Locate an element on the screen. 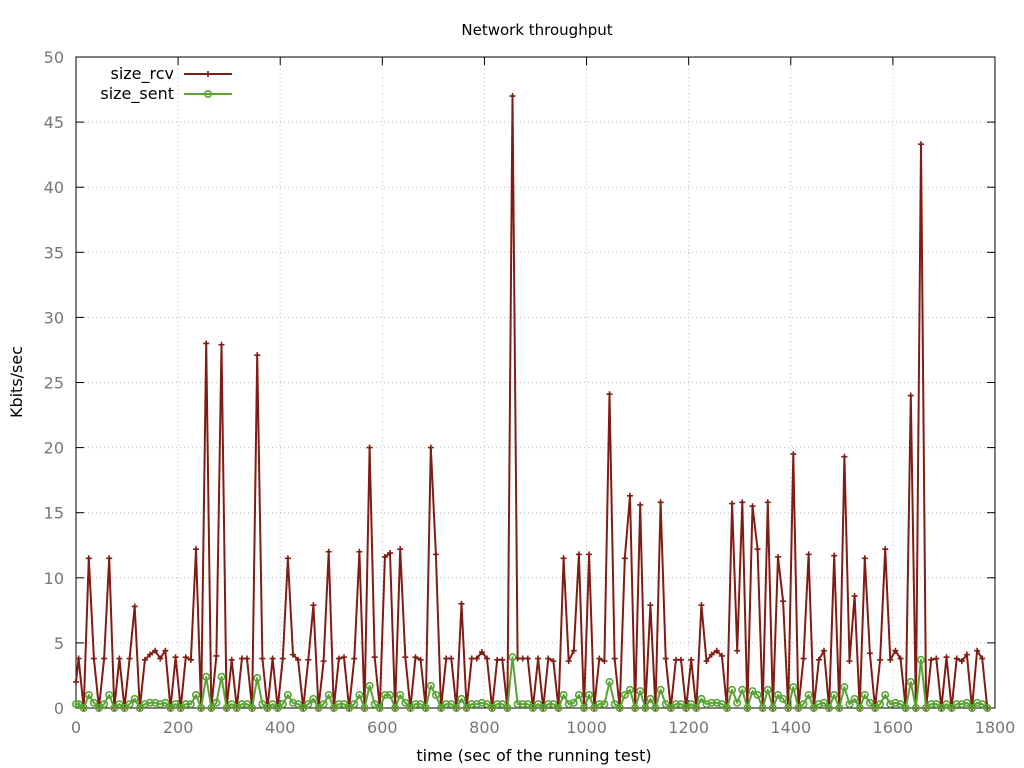 The image size is (1024, 768). y-tick-label: 40 is located at coordinates (54, 187).